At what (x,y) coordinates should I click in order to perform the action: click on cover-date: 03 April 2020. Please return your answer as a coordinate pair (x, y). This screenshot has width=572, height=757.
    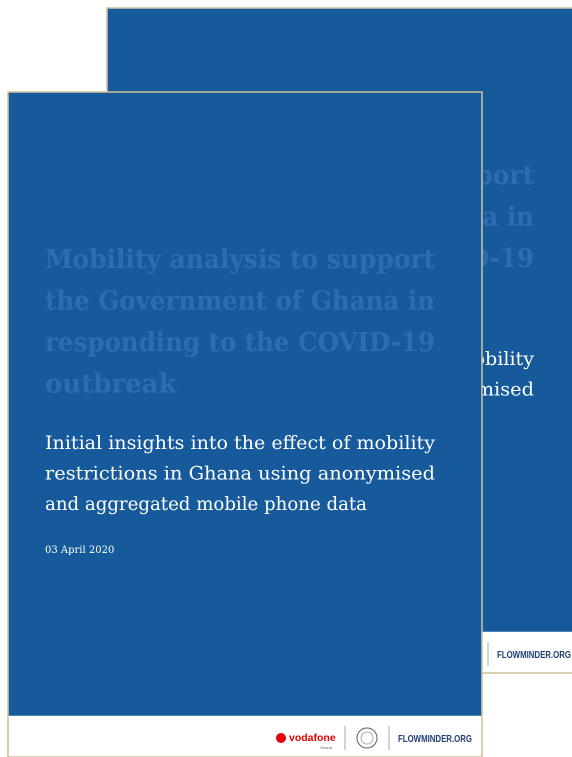
    Looking at the image, I should click on (79, 550).